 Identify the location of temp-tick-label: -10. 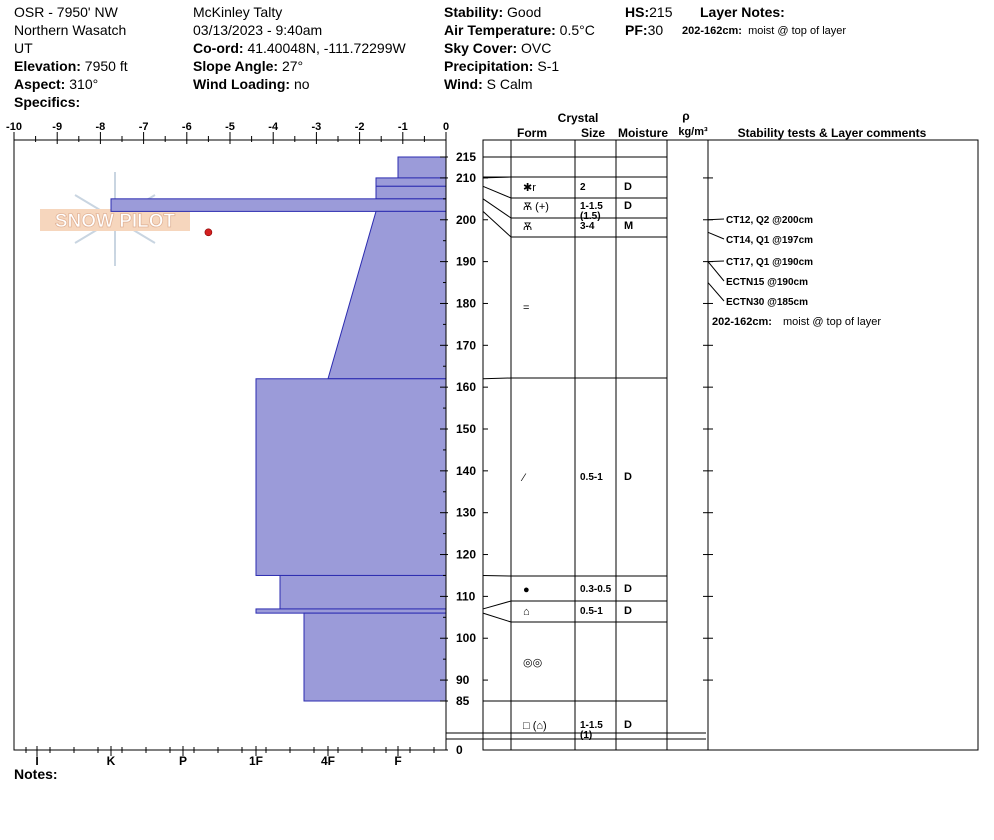
(14, 127).